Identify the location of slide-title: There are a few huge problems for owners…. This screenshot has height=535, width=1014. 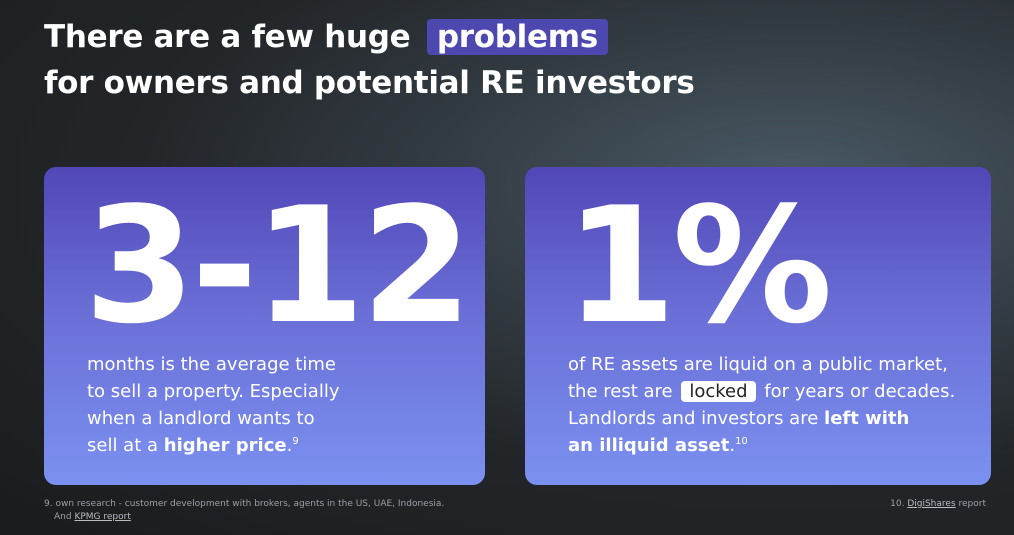
(369, 60).